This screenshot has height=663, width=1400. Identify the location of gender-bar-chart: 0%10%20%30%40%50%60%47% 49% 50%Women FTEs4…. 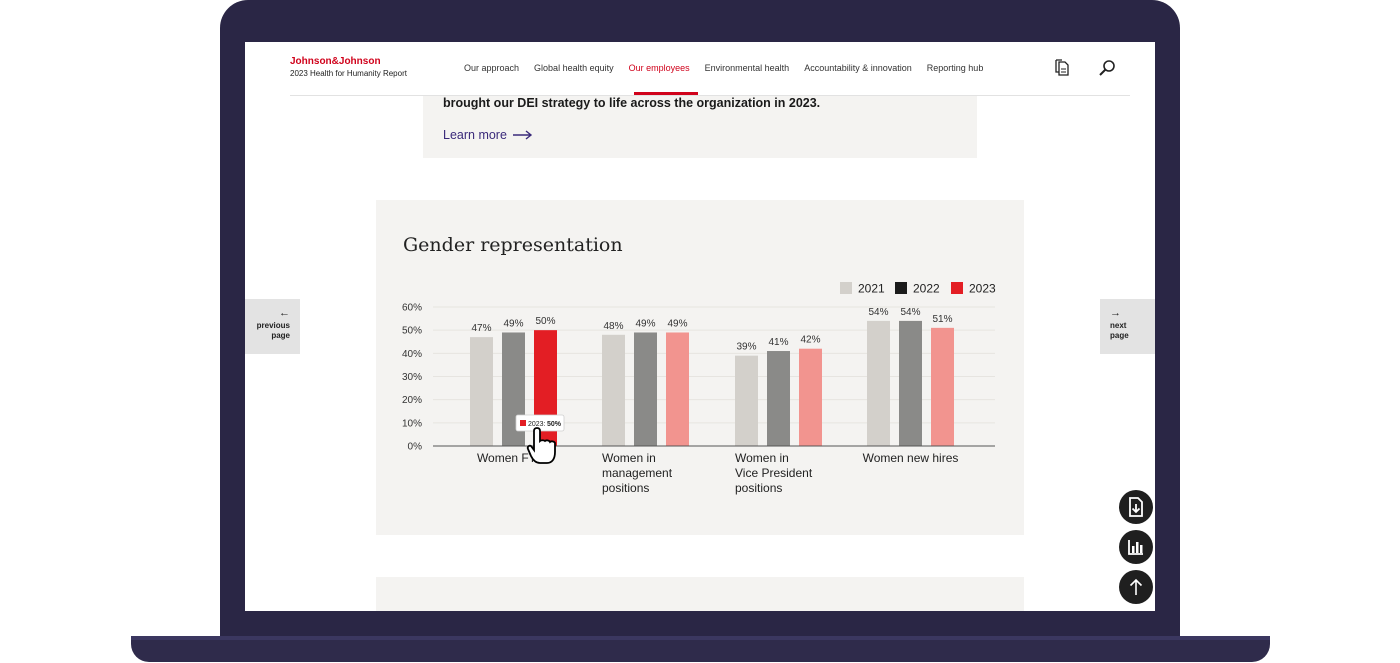
(699, 389).